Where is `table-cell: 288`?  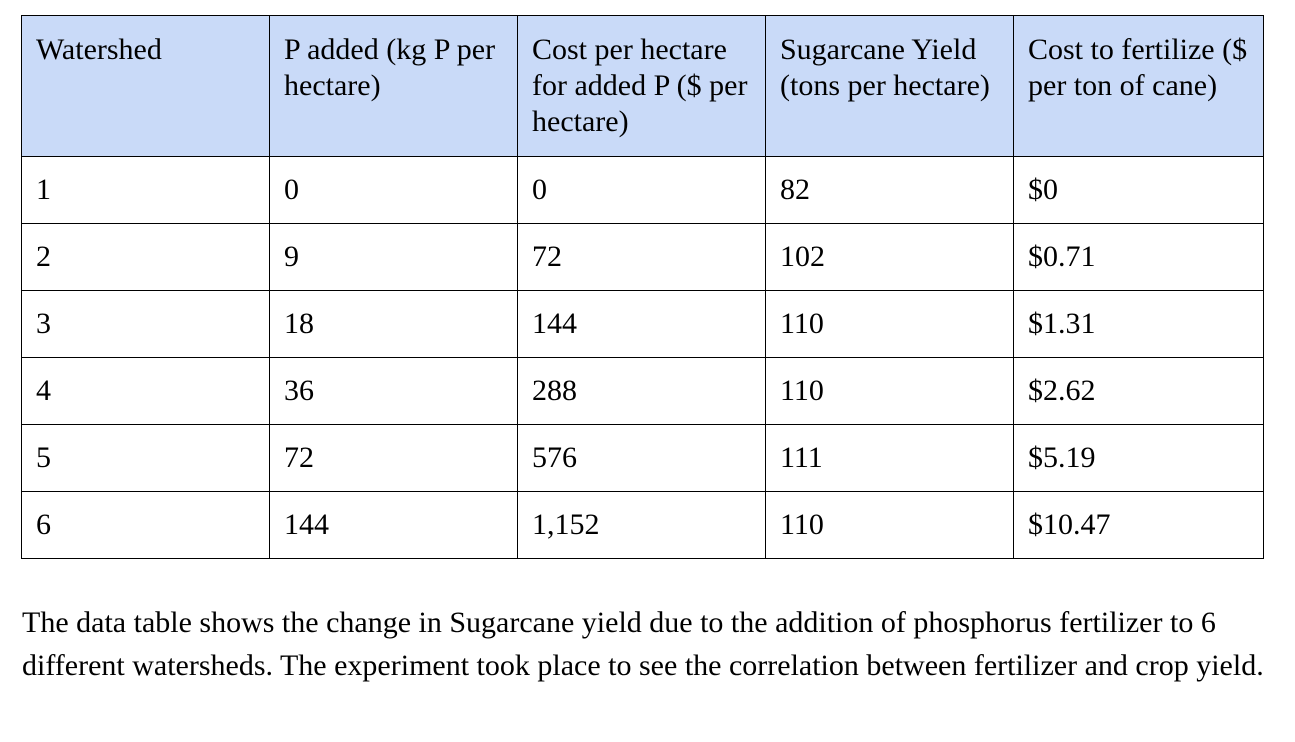
table-cell: 288 is located at coordinates (641, 391).